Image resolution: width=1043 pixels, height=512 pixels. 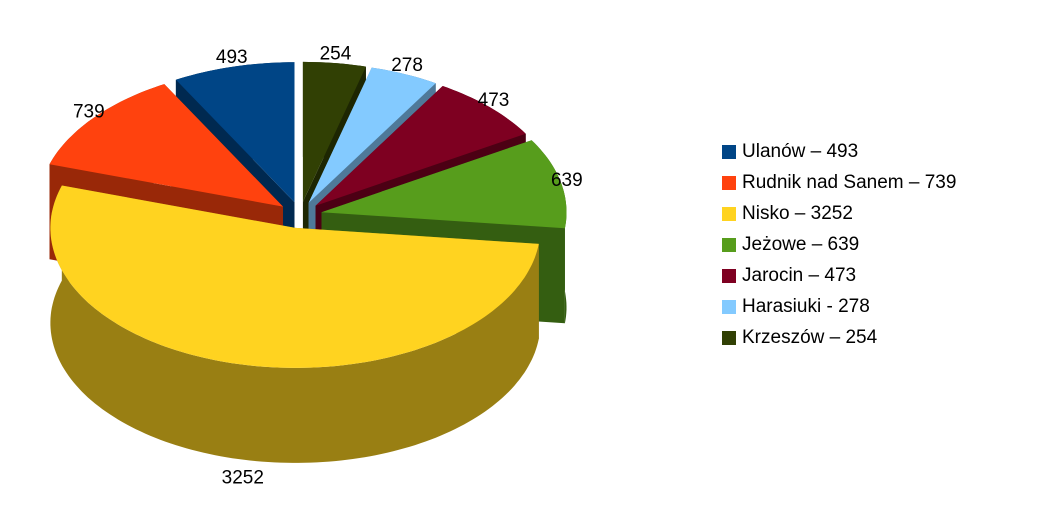 What do you see at coordinates (800, 151) in the screenshot?
I see `legend-label: Ulanów – 493` at bounding box center [800, 151].